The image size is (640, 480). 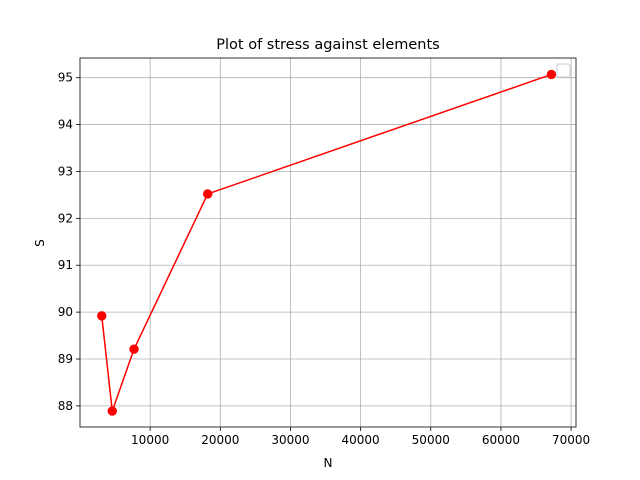 What do you see at coordinates (431, 440) in the screenshot?
I see `x-tick-label: 50000` at bounding box center [431, 440].